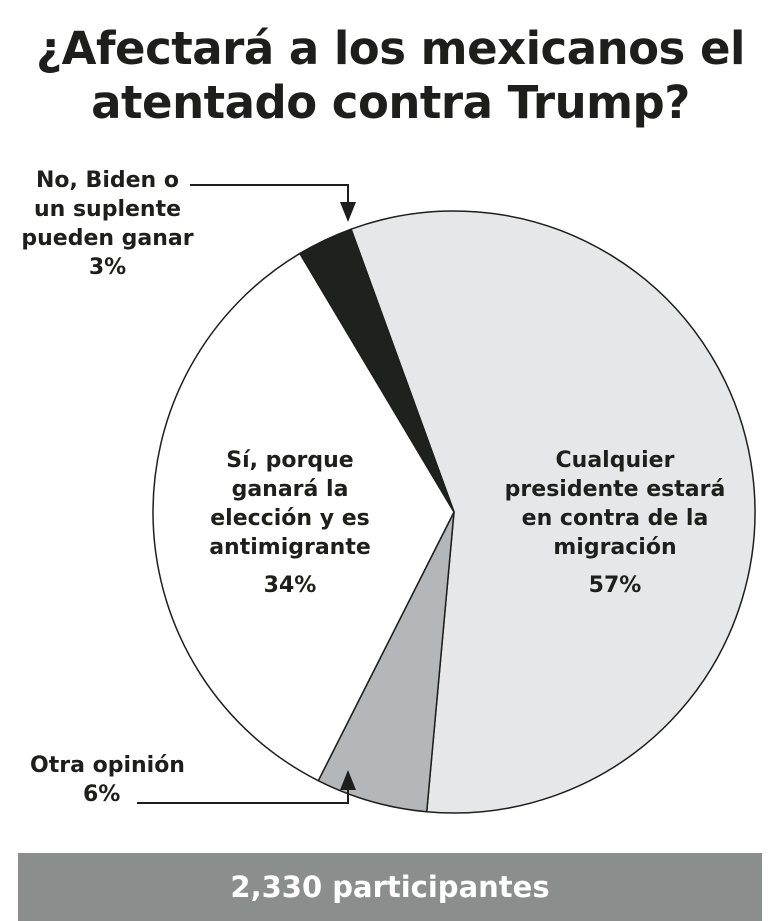 The height and width of the screenshot is (921, 781). I want to click on slice-label-line: Otra opinión, so click(107, 765).